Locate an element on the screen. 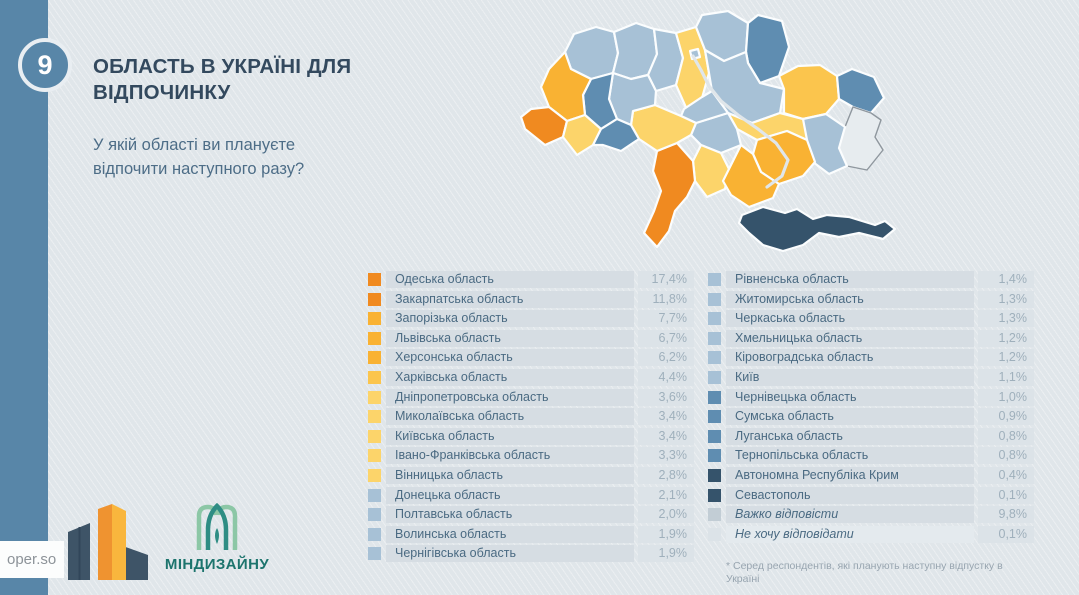  list-item: Одеська область 17,4% is located at coordinates (531, 279).